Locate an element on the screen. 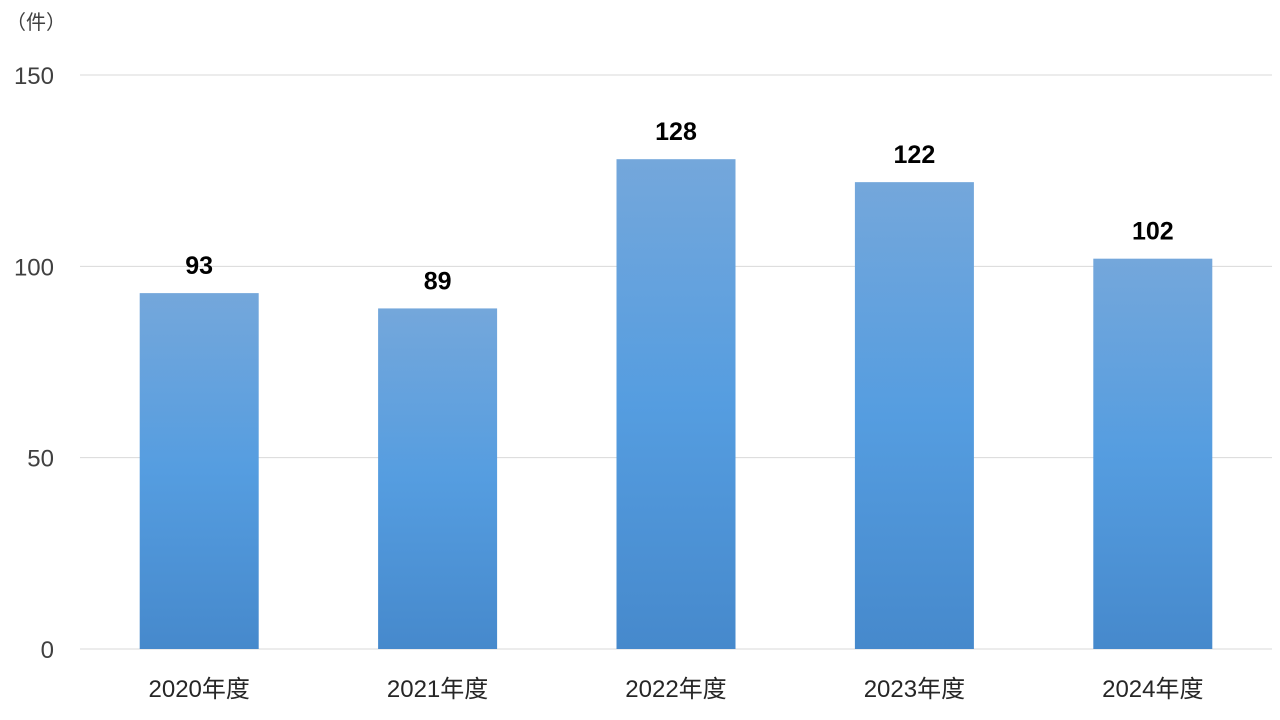 This screenshot has height=720, width=1280. data-label: 93 is located at coordinates (199, 266).